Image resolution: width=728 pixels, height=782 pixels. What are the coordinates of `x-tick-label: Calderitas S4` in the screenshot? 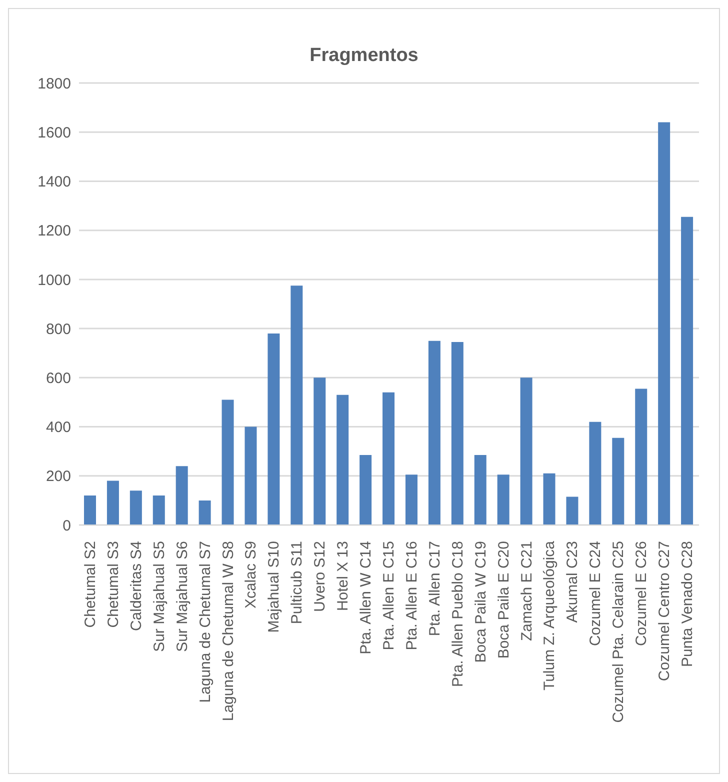 It's located at (136, 586).